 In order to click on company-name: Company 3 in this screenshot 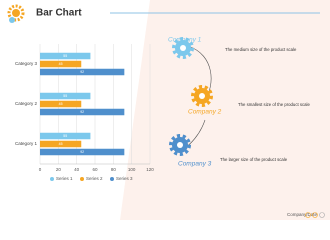, I will do `click(195, 164)`.